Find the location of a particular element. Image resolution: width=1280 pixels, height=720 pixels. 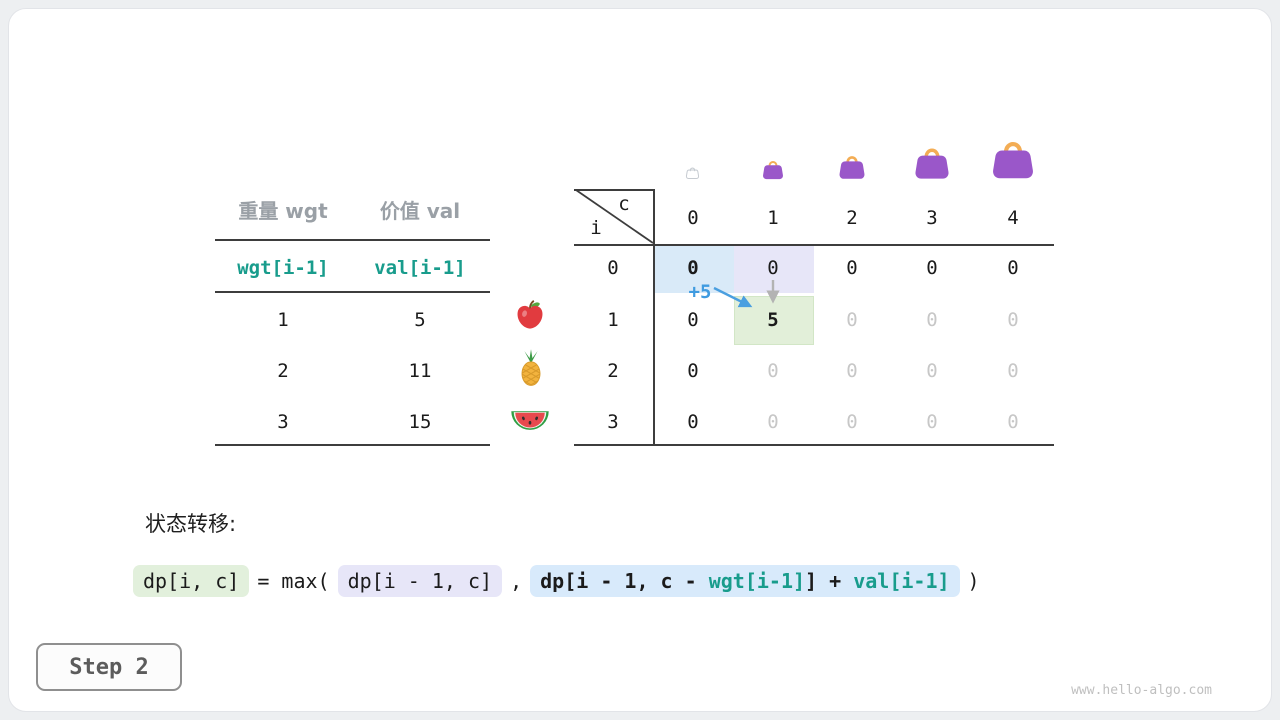

highlight-cell-i0-c0 is located at coordinates (694, 269).